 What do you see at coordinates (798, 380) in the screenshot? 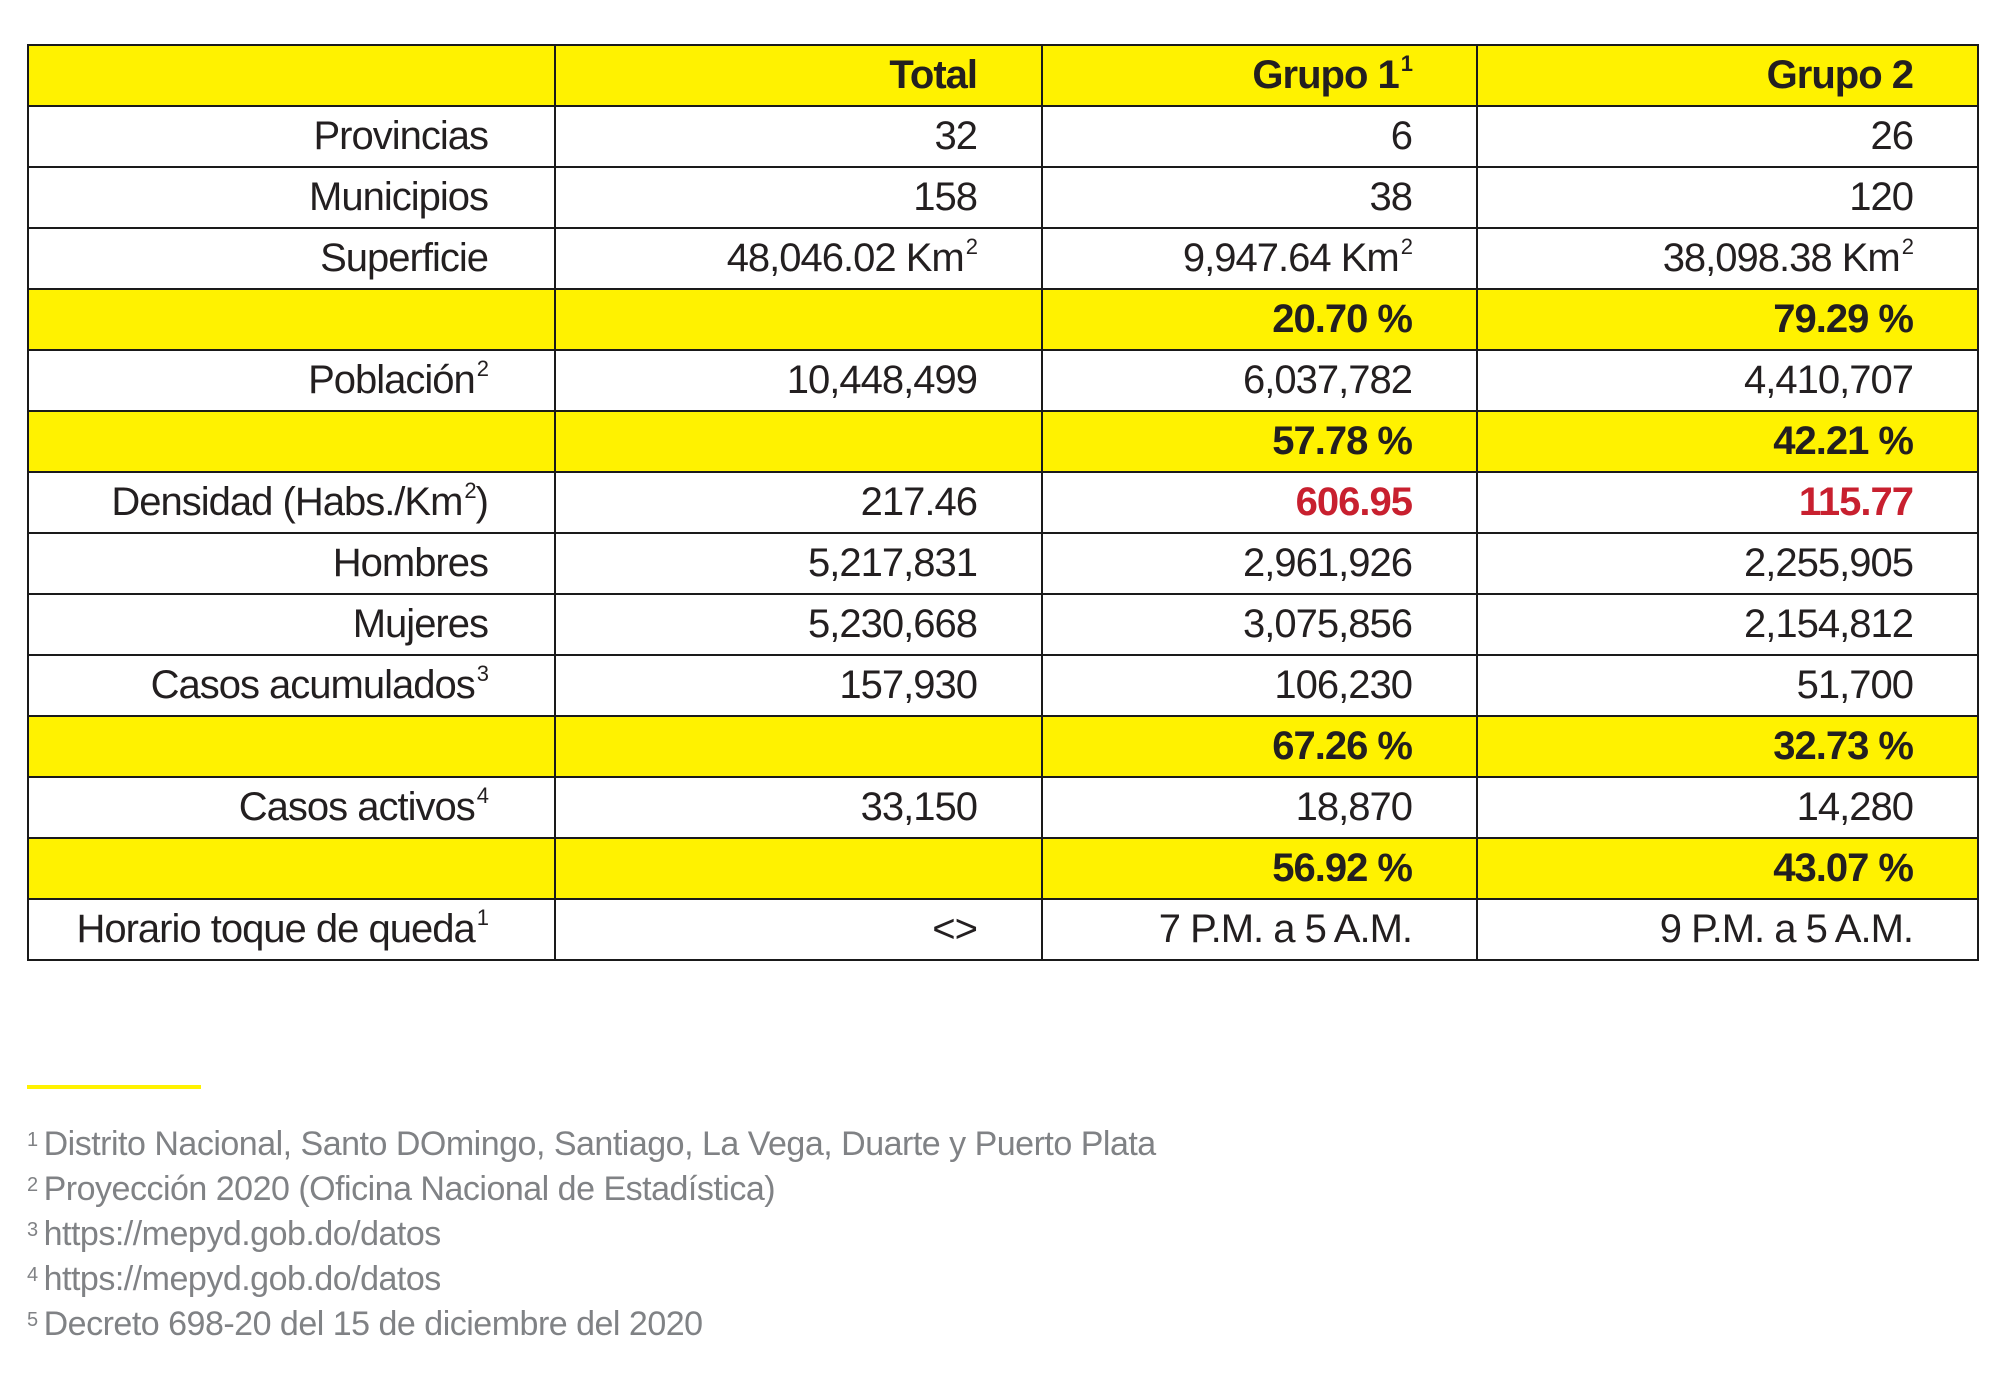
I see `cell-total: 10,448,499` at bounding box center [798, 380].